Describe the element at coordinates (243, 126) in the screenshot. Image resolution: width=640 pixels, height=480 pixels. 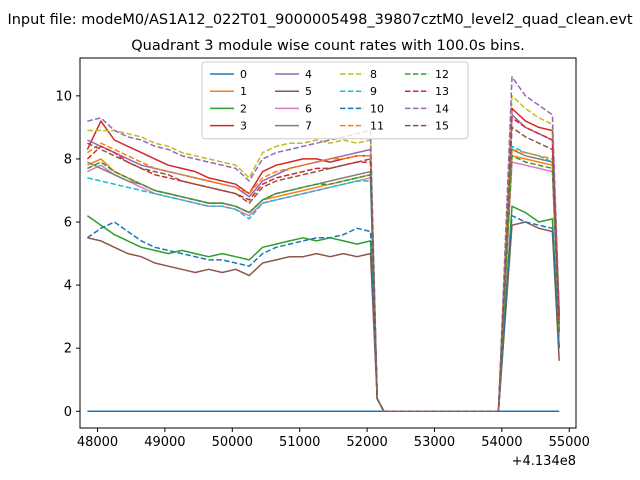
I see `legend-label-3: 3` at that location.